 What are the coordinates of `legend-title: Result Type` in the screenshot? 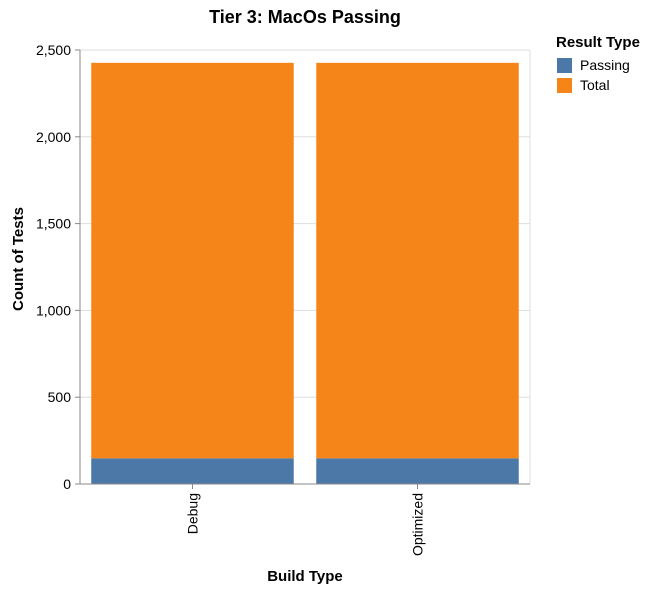 It's located at (598, 42).